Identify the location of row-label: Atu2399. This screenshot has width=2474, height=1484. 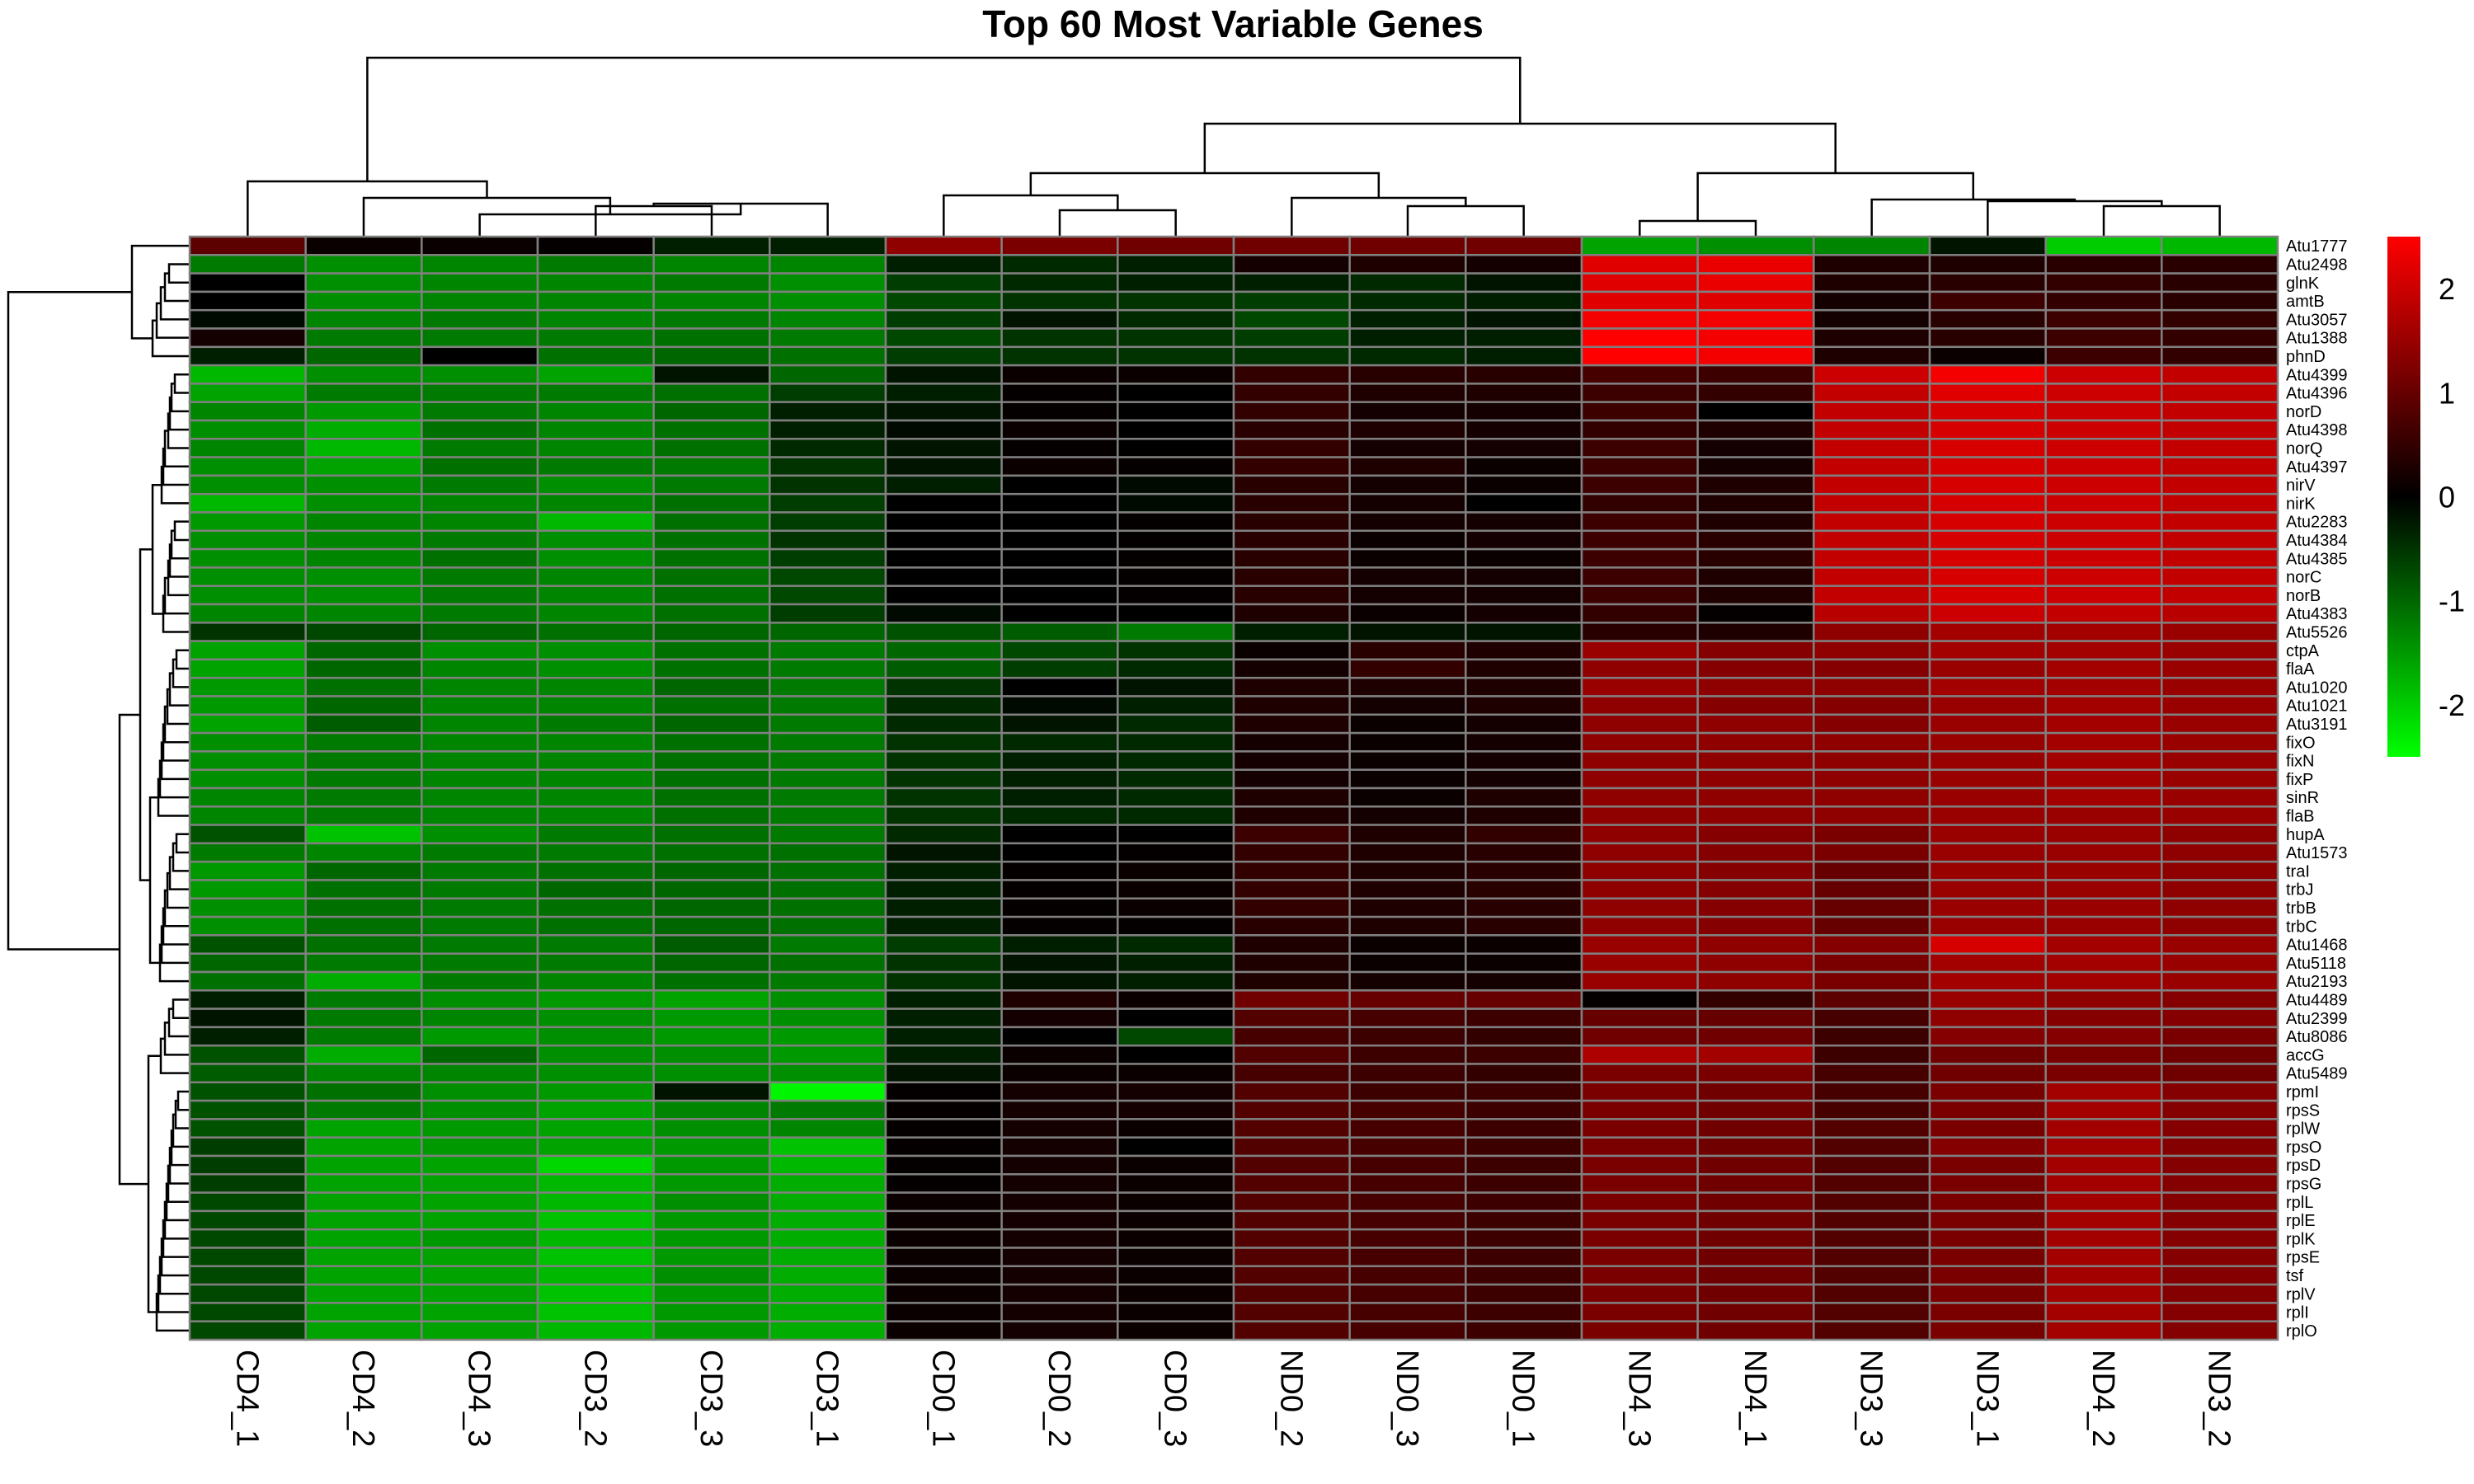
(2317, 1019).